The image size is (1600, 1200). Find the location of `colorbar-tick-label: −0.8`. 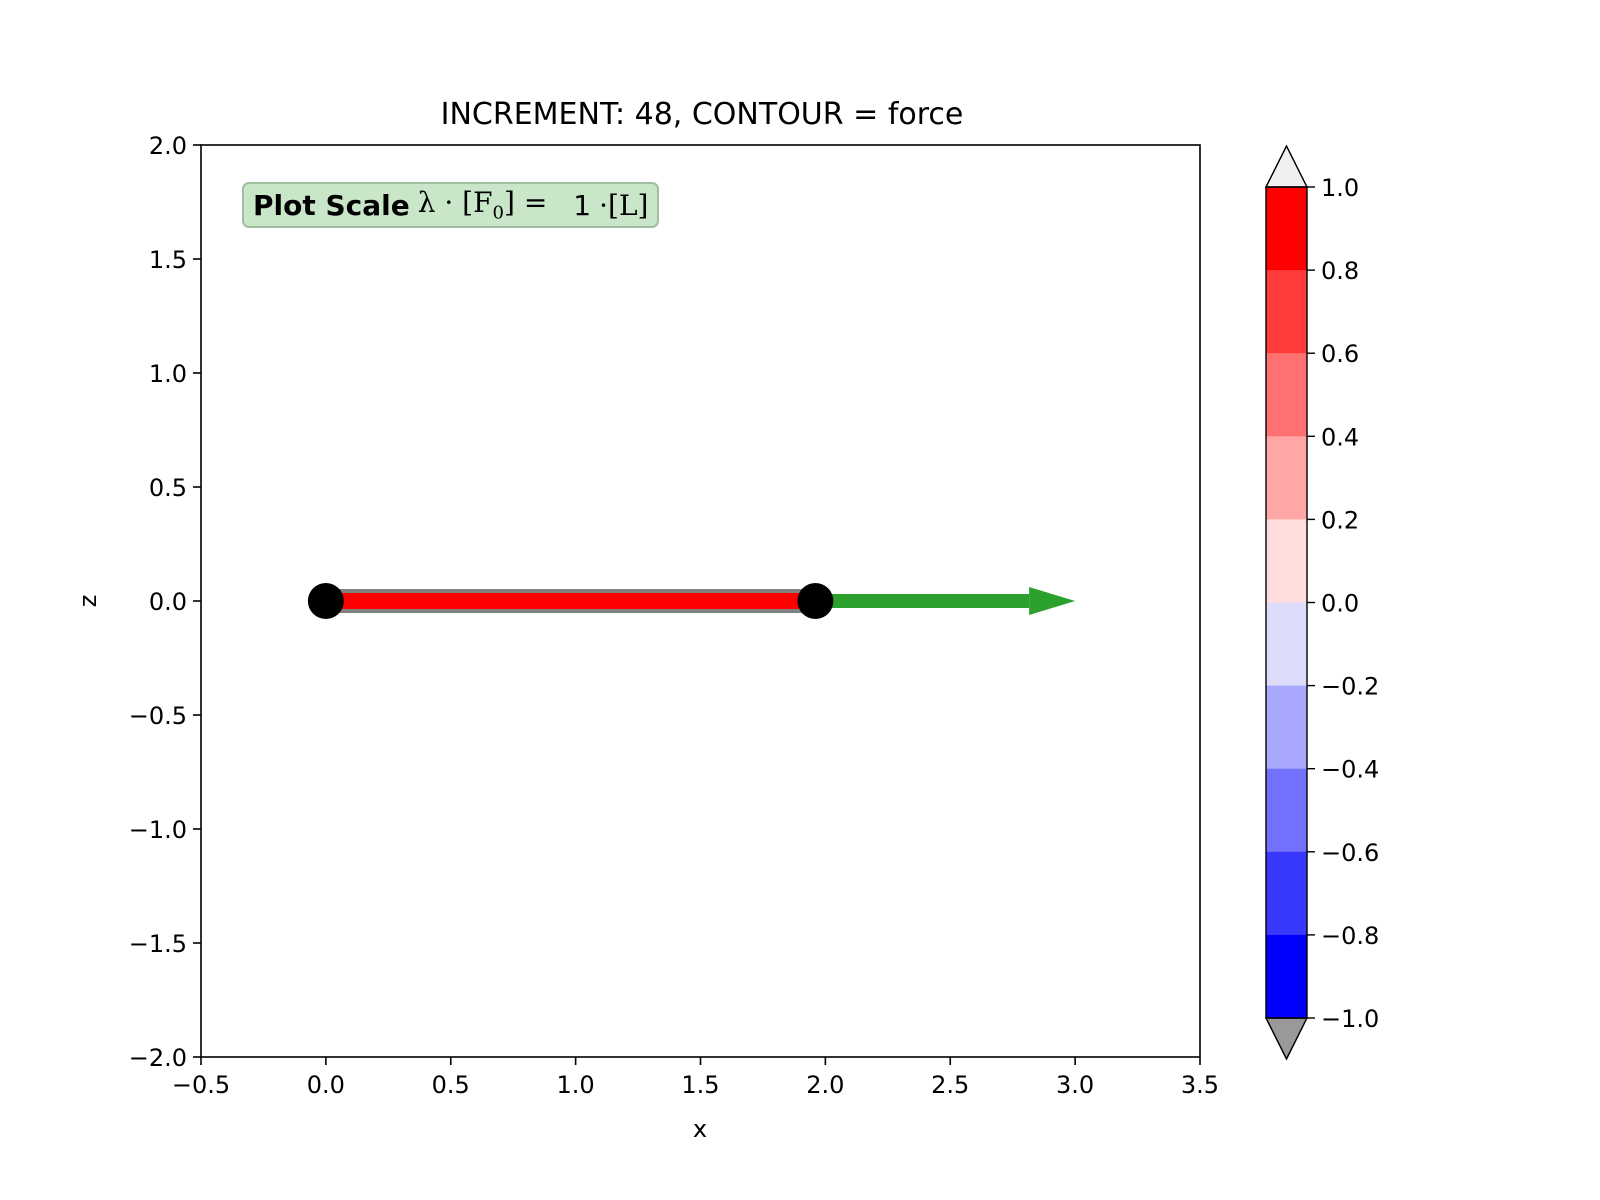

colorbar-tick-label: −0.8 is located at coordinates (1350, 936).